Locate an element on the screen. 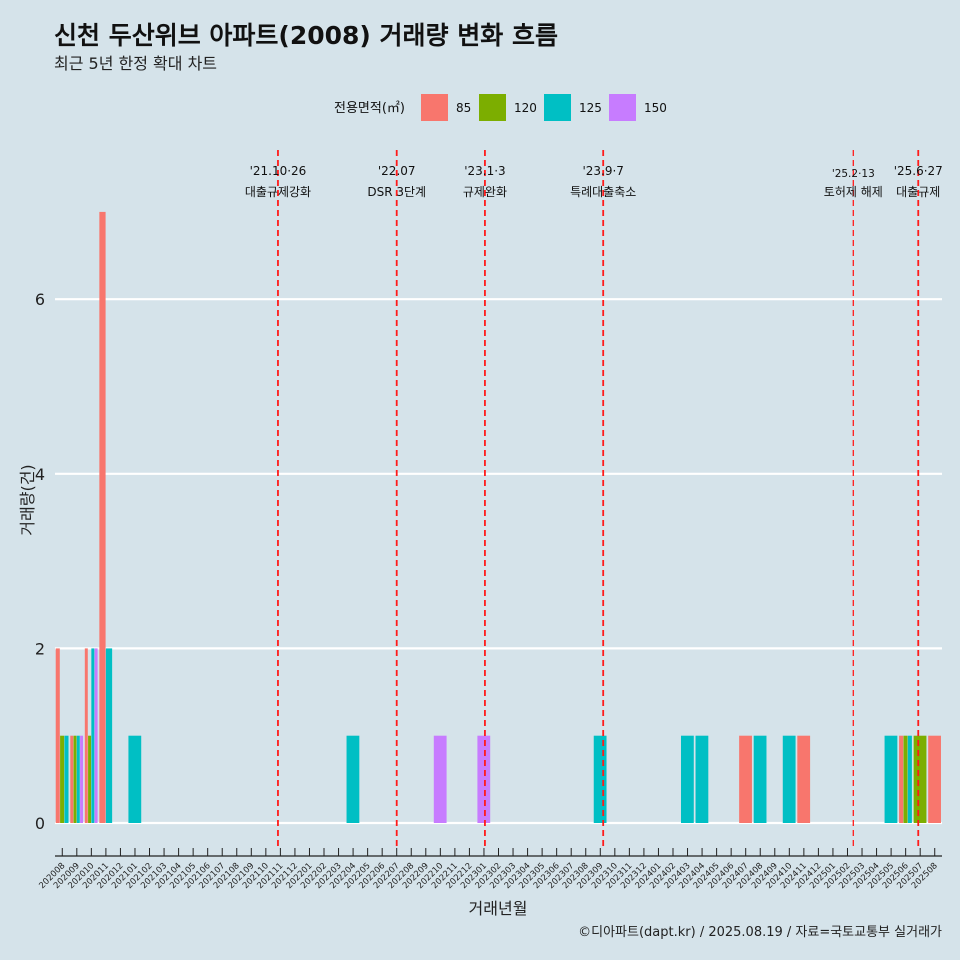  x-axis-title: 거래년월 is located at coordinates (498, 908).